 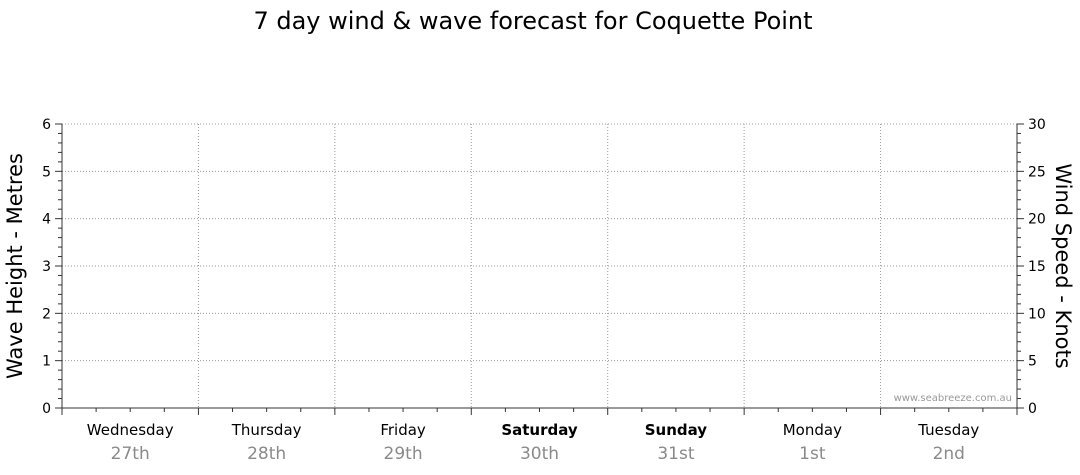 What do you see at coordinates (46, 314) in the screenshot?
I see `left-tick-label: 2` at bounding box center [46, 314].